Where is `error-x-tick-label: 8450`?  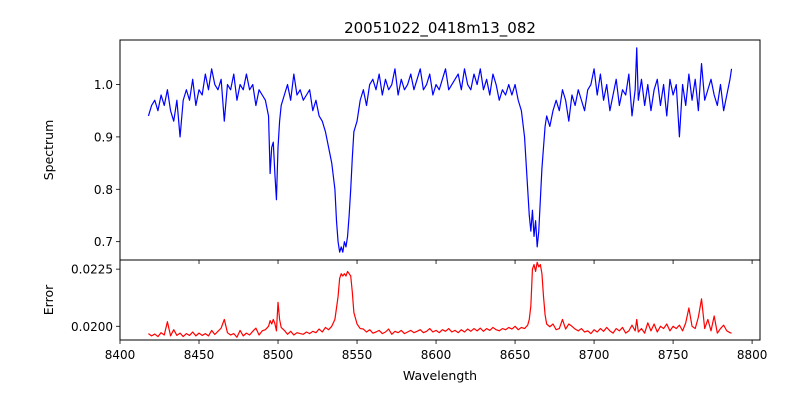
error-x-tick-label: 8450 is located at coordinates (199, 355).